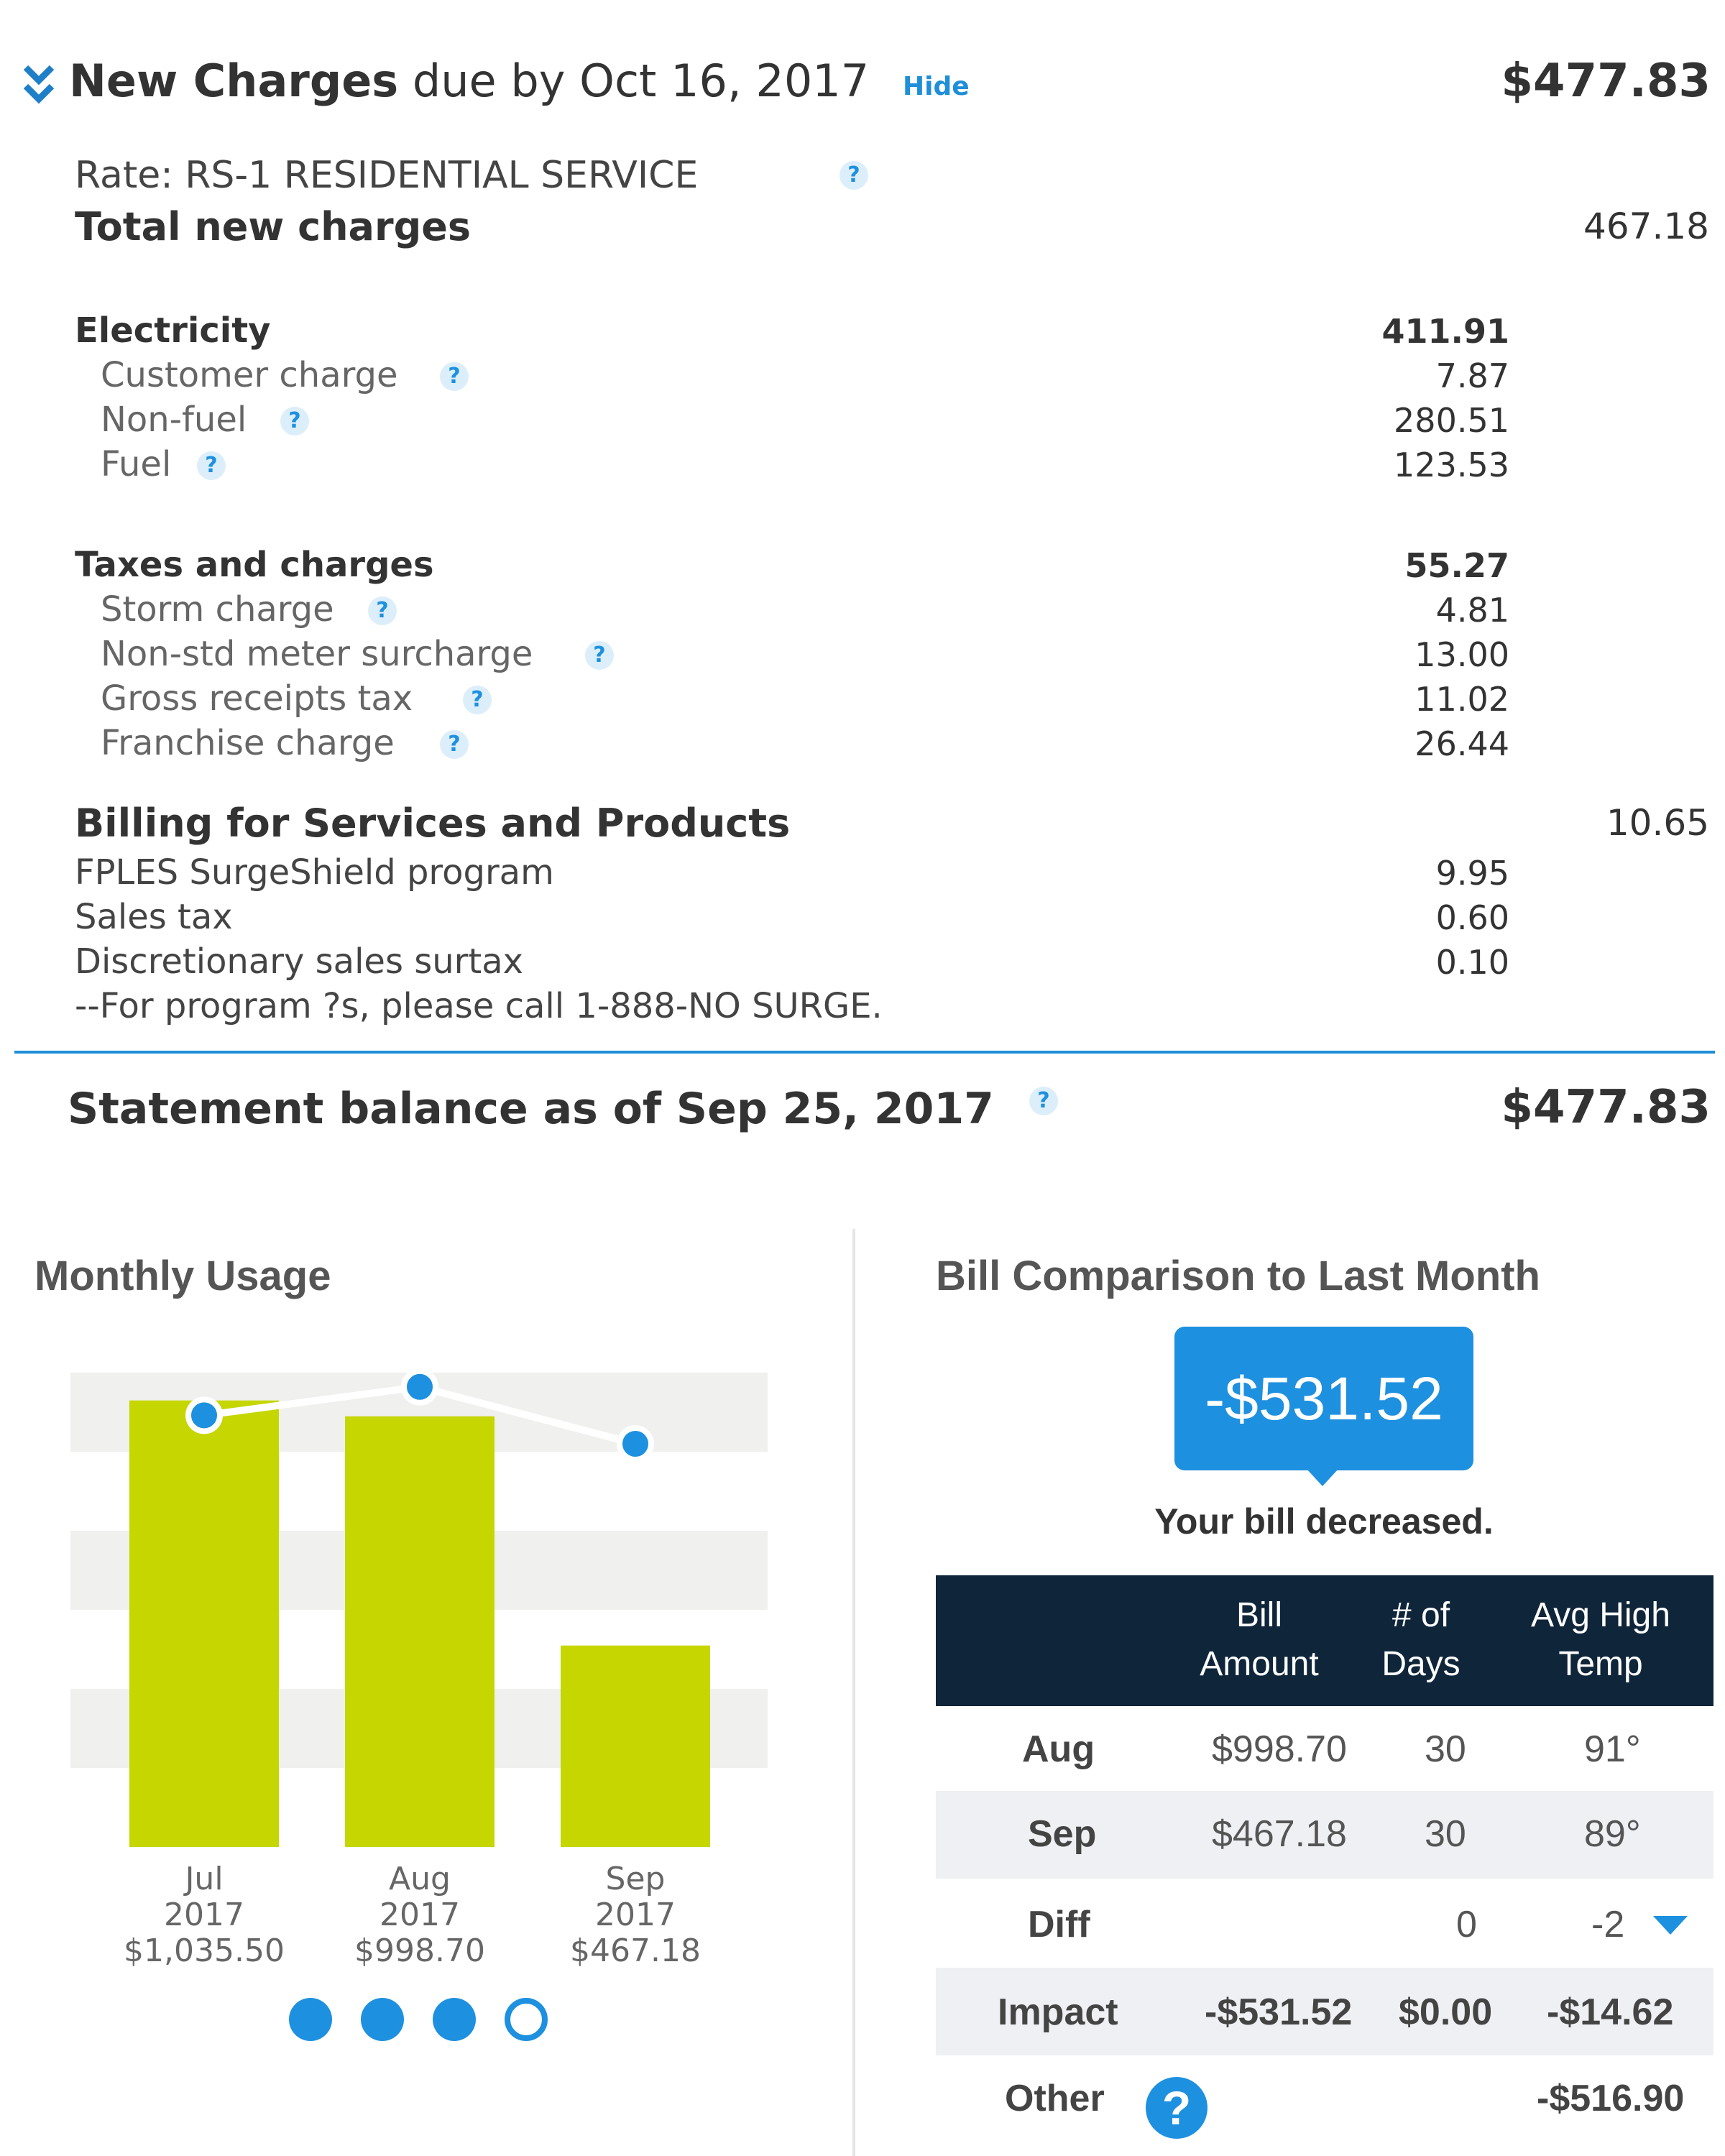 Image resolution: width=1725 pixels, height=2156 pixels. What do you see at coordinates (1461, 699) in the screenshot?
I see `gross-receipts-value: 11.02` at bounding box center [1461, 699].